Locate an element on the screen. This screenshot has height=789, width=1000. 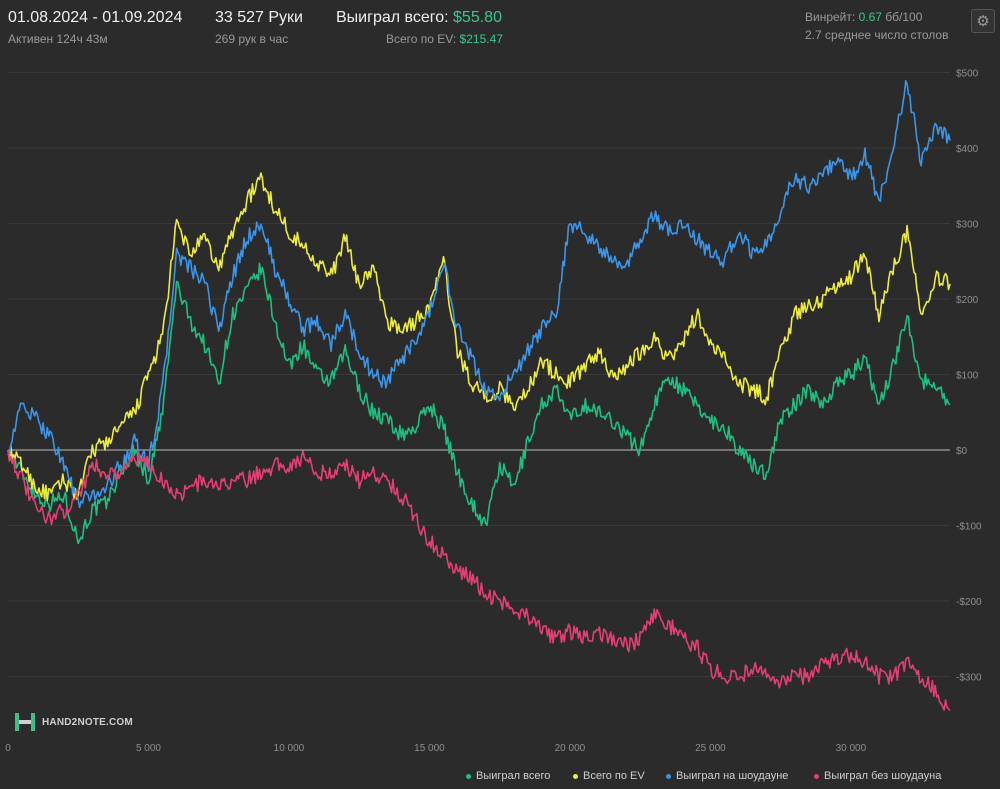
y-tick-label: $400 is located at coordinates (967, 149).